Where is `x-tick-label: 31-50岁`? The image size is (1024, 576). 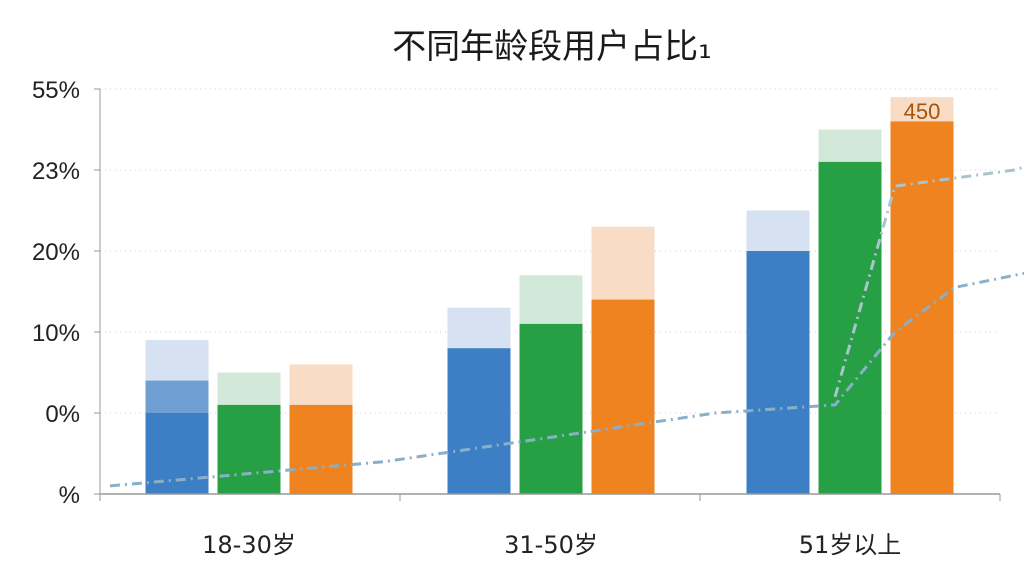 x-tick-label: 31-50岁 is located at coordinates (551, 545).